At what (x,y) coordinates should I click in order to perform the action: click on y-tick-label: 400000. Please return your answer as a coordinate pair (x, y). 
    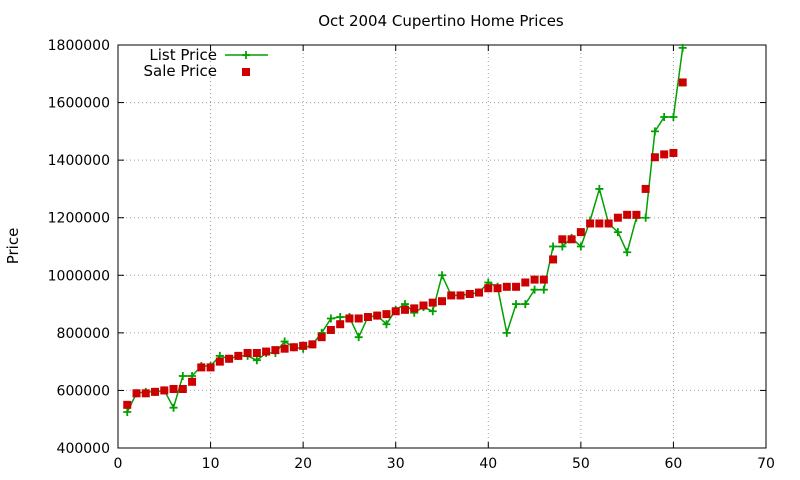
    Looking at the image, I should click on (83, 449).